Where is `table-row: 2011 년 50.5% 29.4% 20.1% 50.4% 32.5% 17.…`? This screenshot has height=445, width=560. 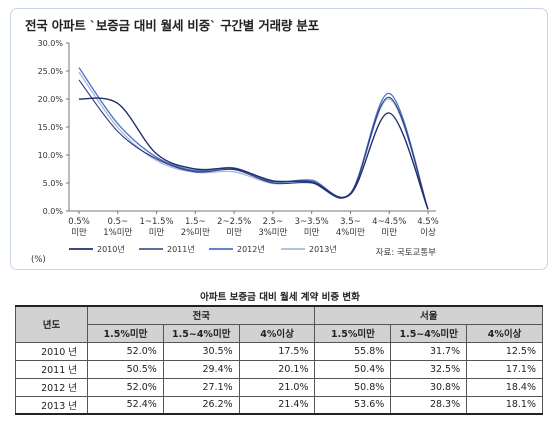 table-row: 2011 년 50.5% 29.4% 20.1% 50.4% 32.5% 17.… is located at coordinates (279, 369).